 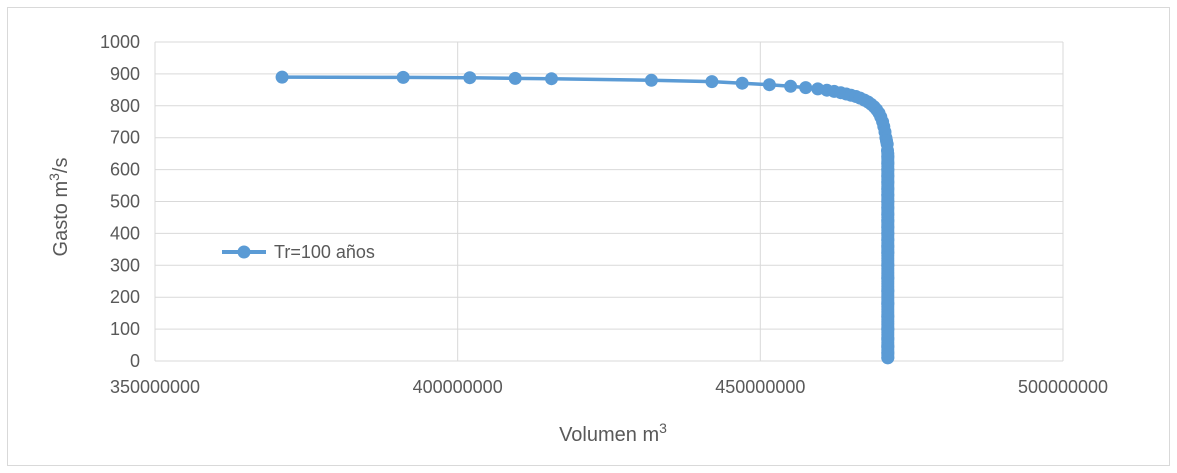 I want to click on y-tick-label-3: 300, so click(x=125, y=265).